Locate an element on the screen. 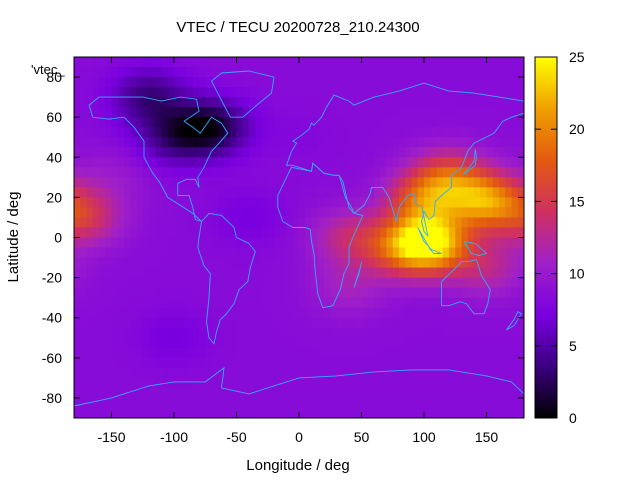 The image size is (640, 480). x-tick-label: -100 is located at coordinates (174, 437).